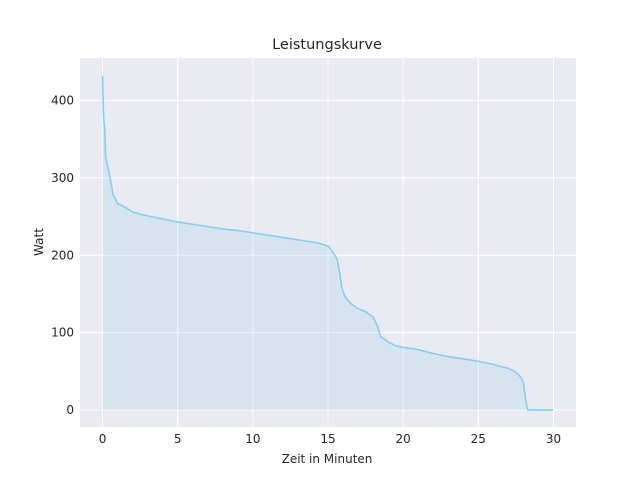  I want to click on x-tick-label: 25, so click(478, 439).